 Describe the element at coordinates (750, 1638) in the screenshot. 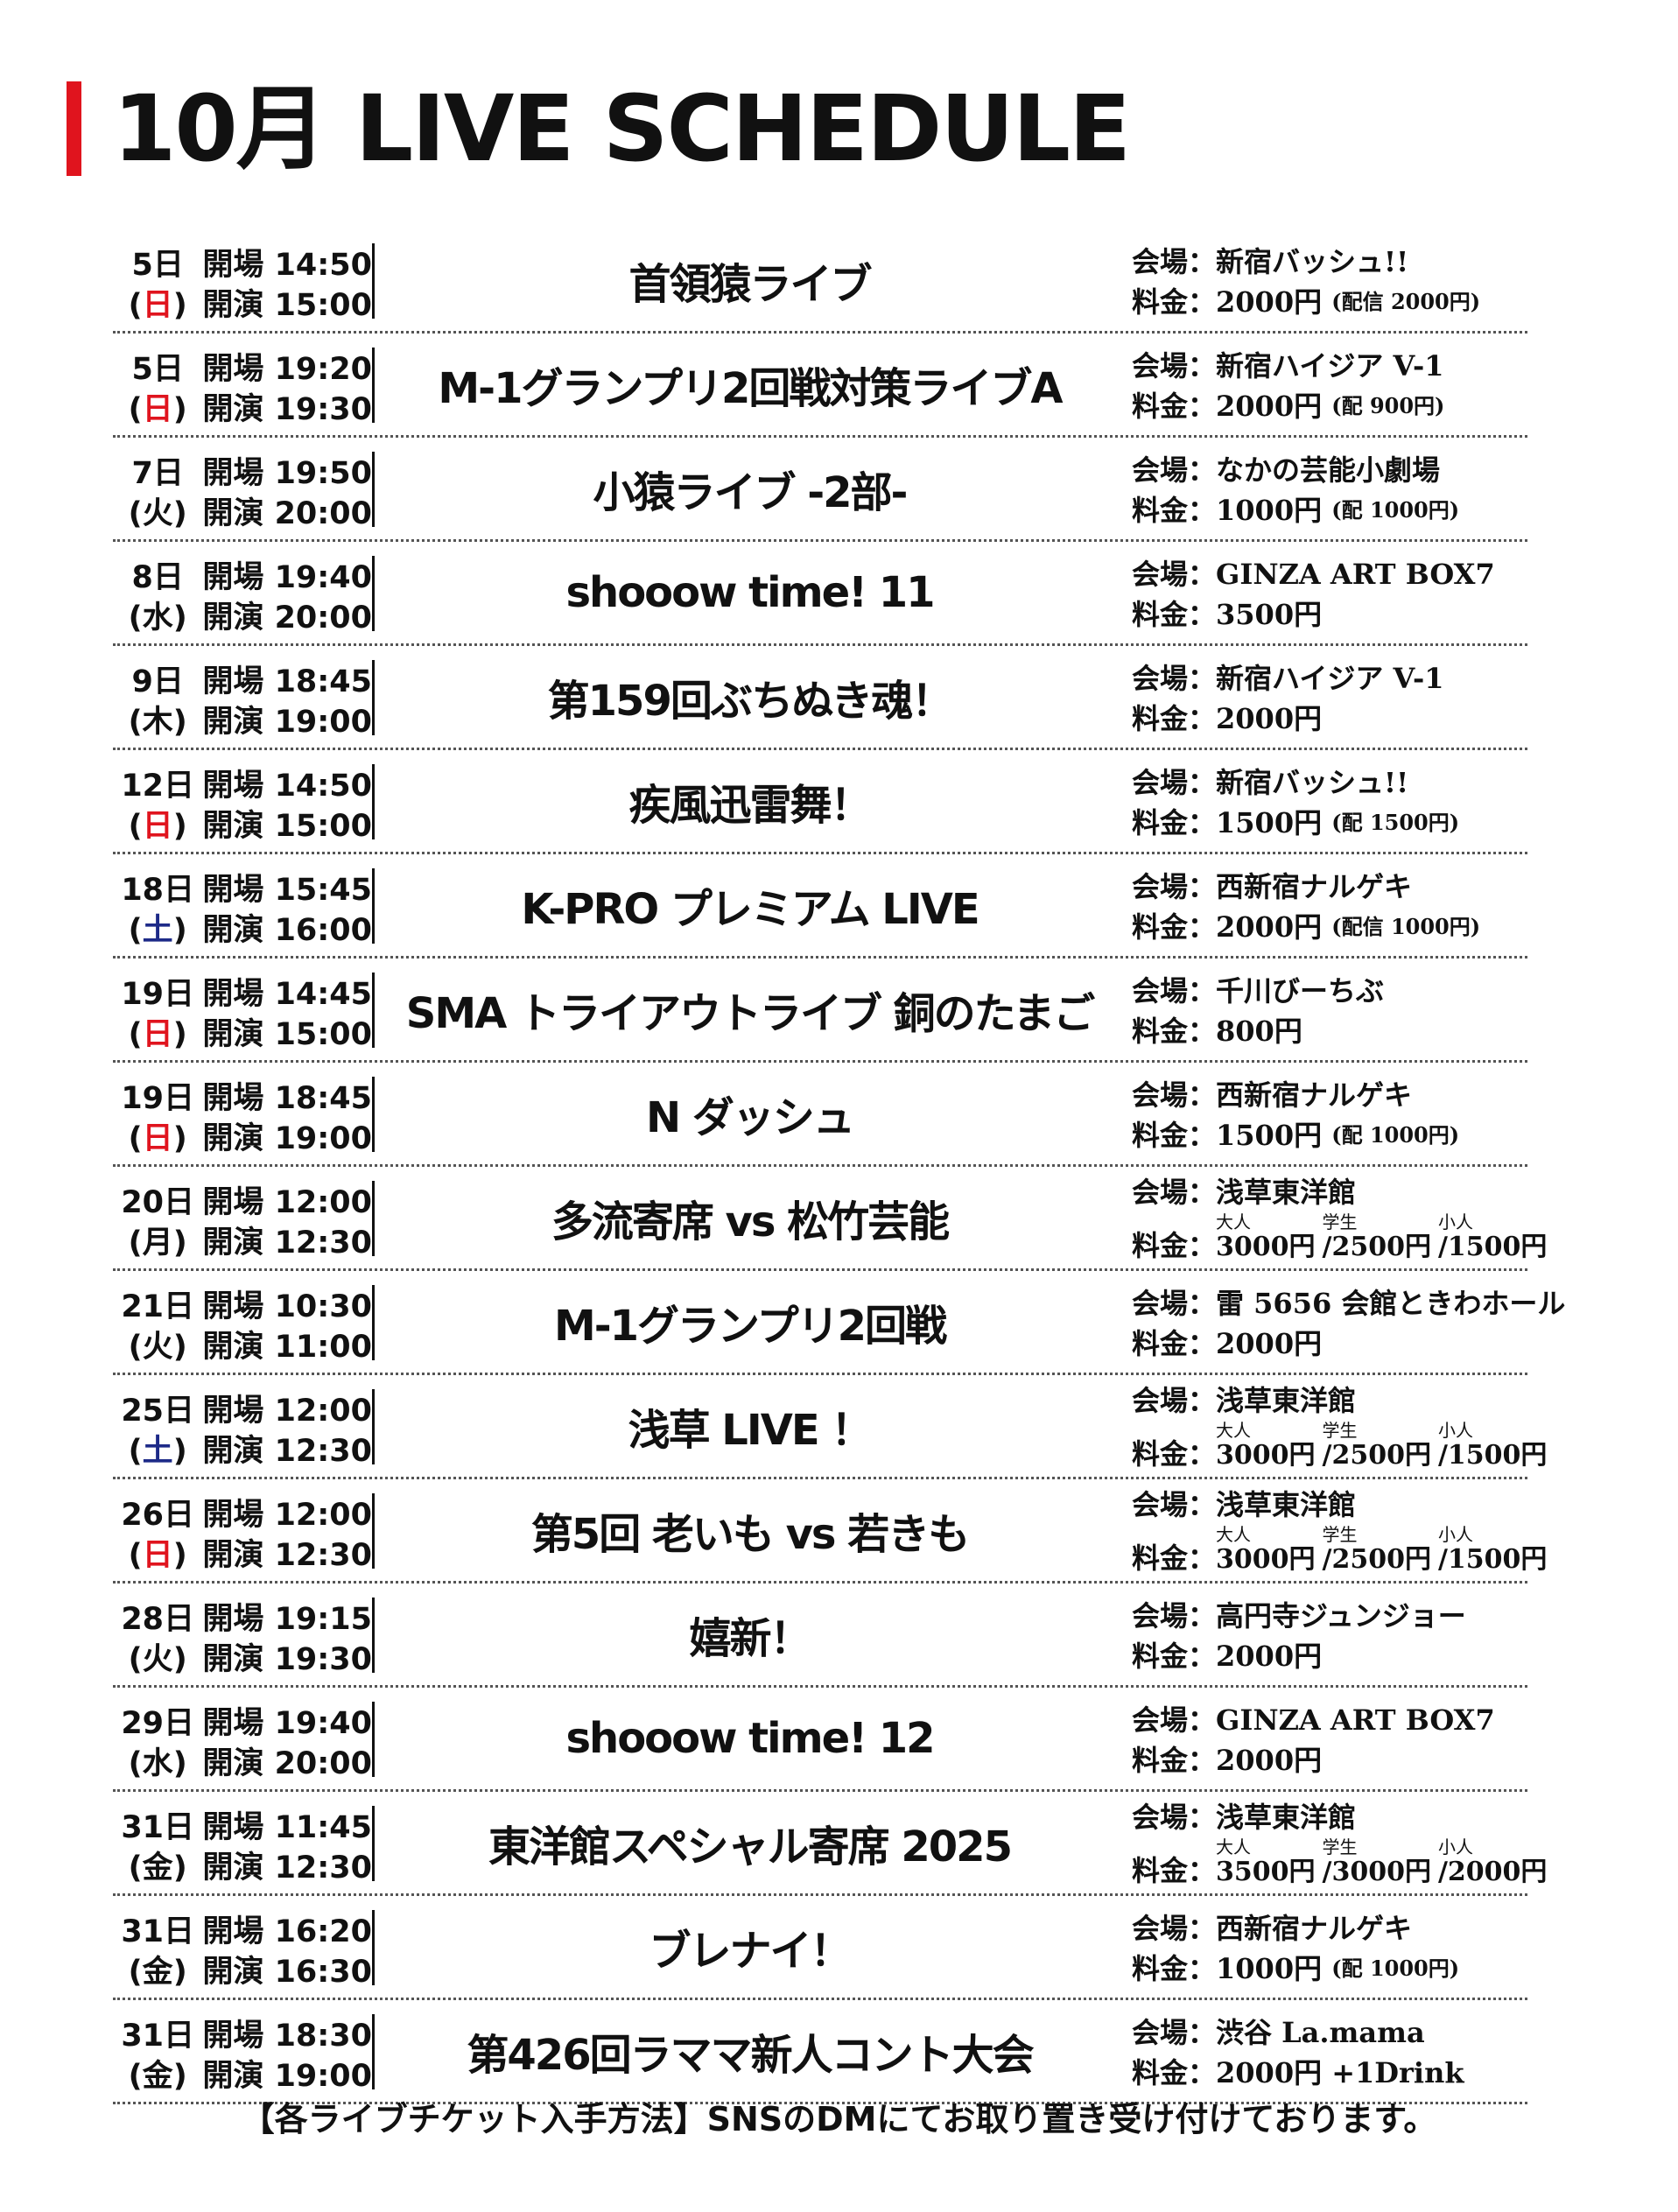

I see `event-title: 嬉新！` at that location.